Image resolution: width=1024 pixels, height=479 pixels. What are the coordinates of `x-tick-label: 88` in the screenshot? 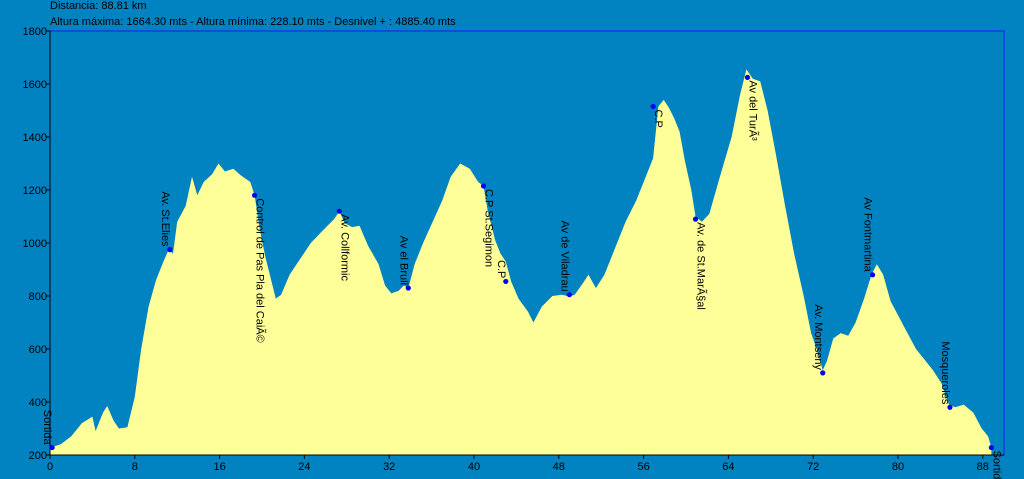 It's located at (983, 467).